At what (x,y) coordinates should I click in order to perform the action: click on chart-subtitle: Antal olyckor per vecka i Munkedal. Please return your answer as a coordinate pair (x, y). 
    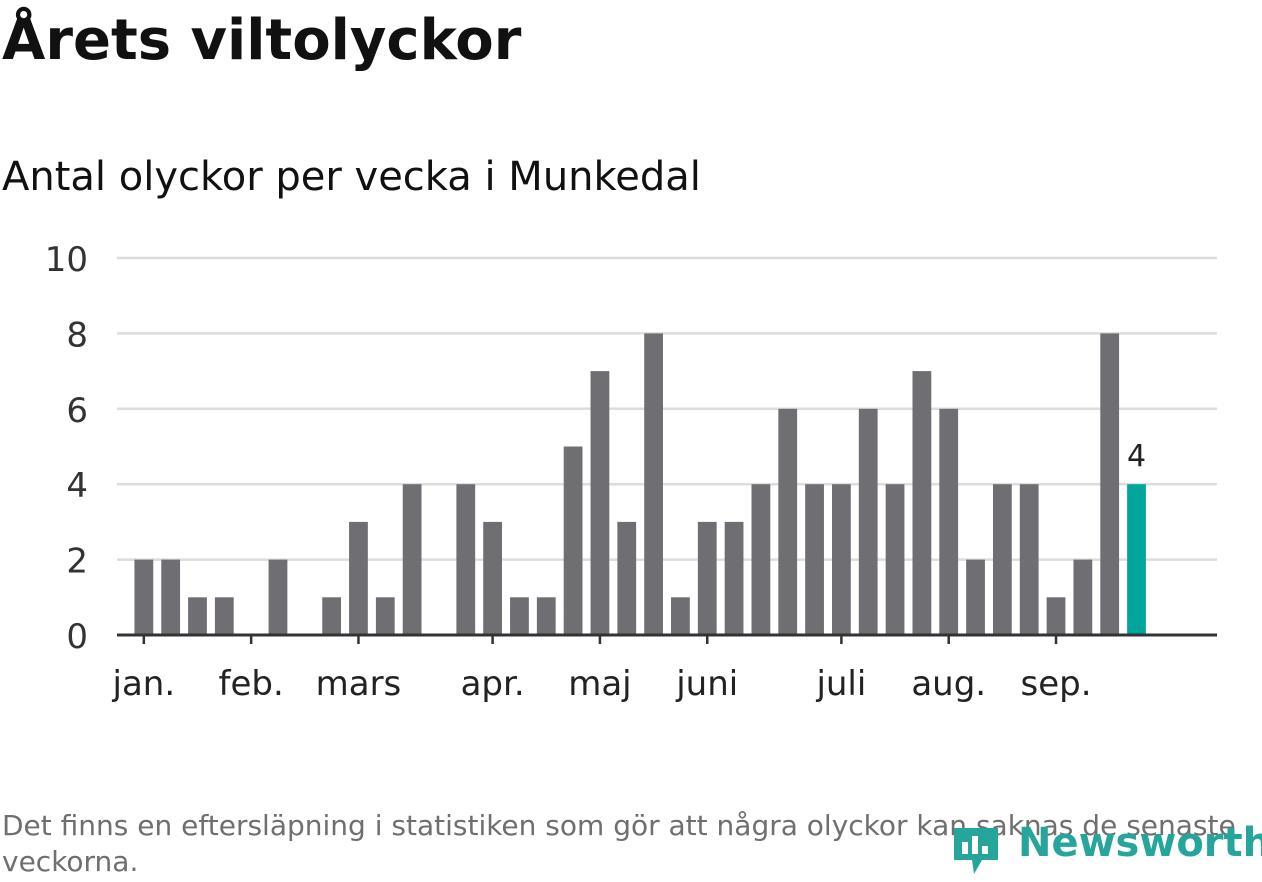
    Looking at the image, I should click on (351, 177).